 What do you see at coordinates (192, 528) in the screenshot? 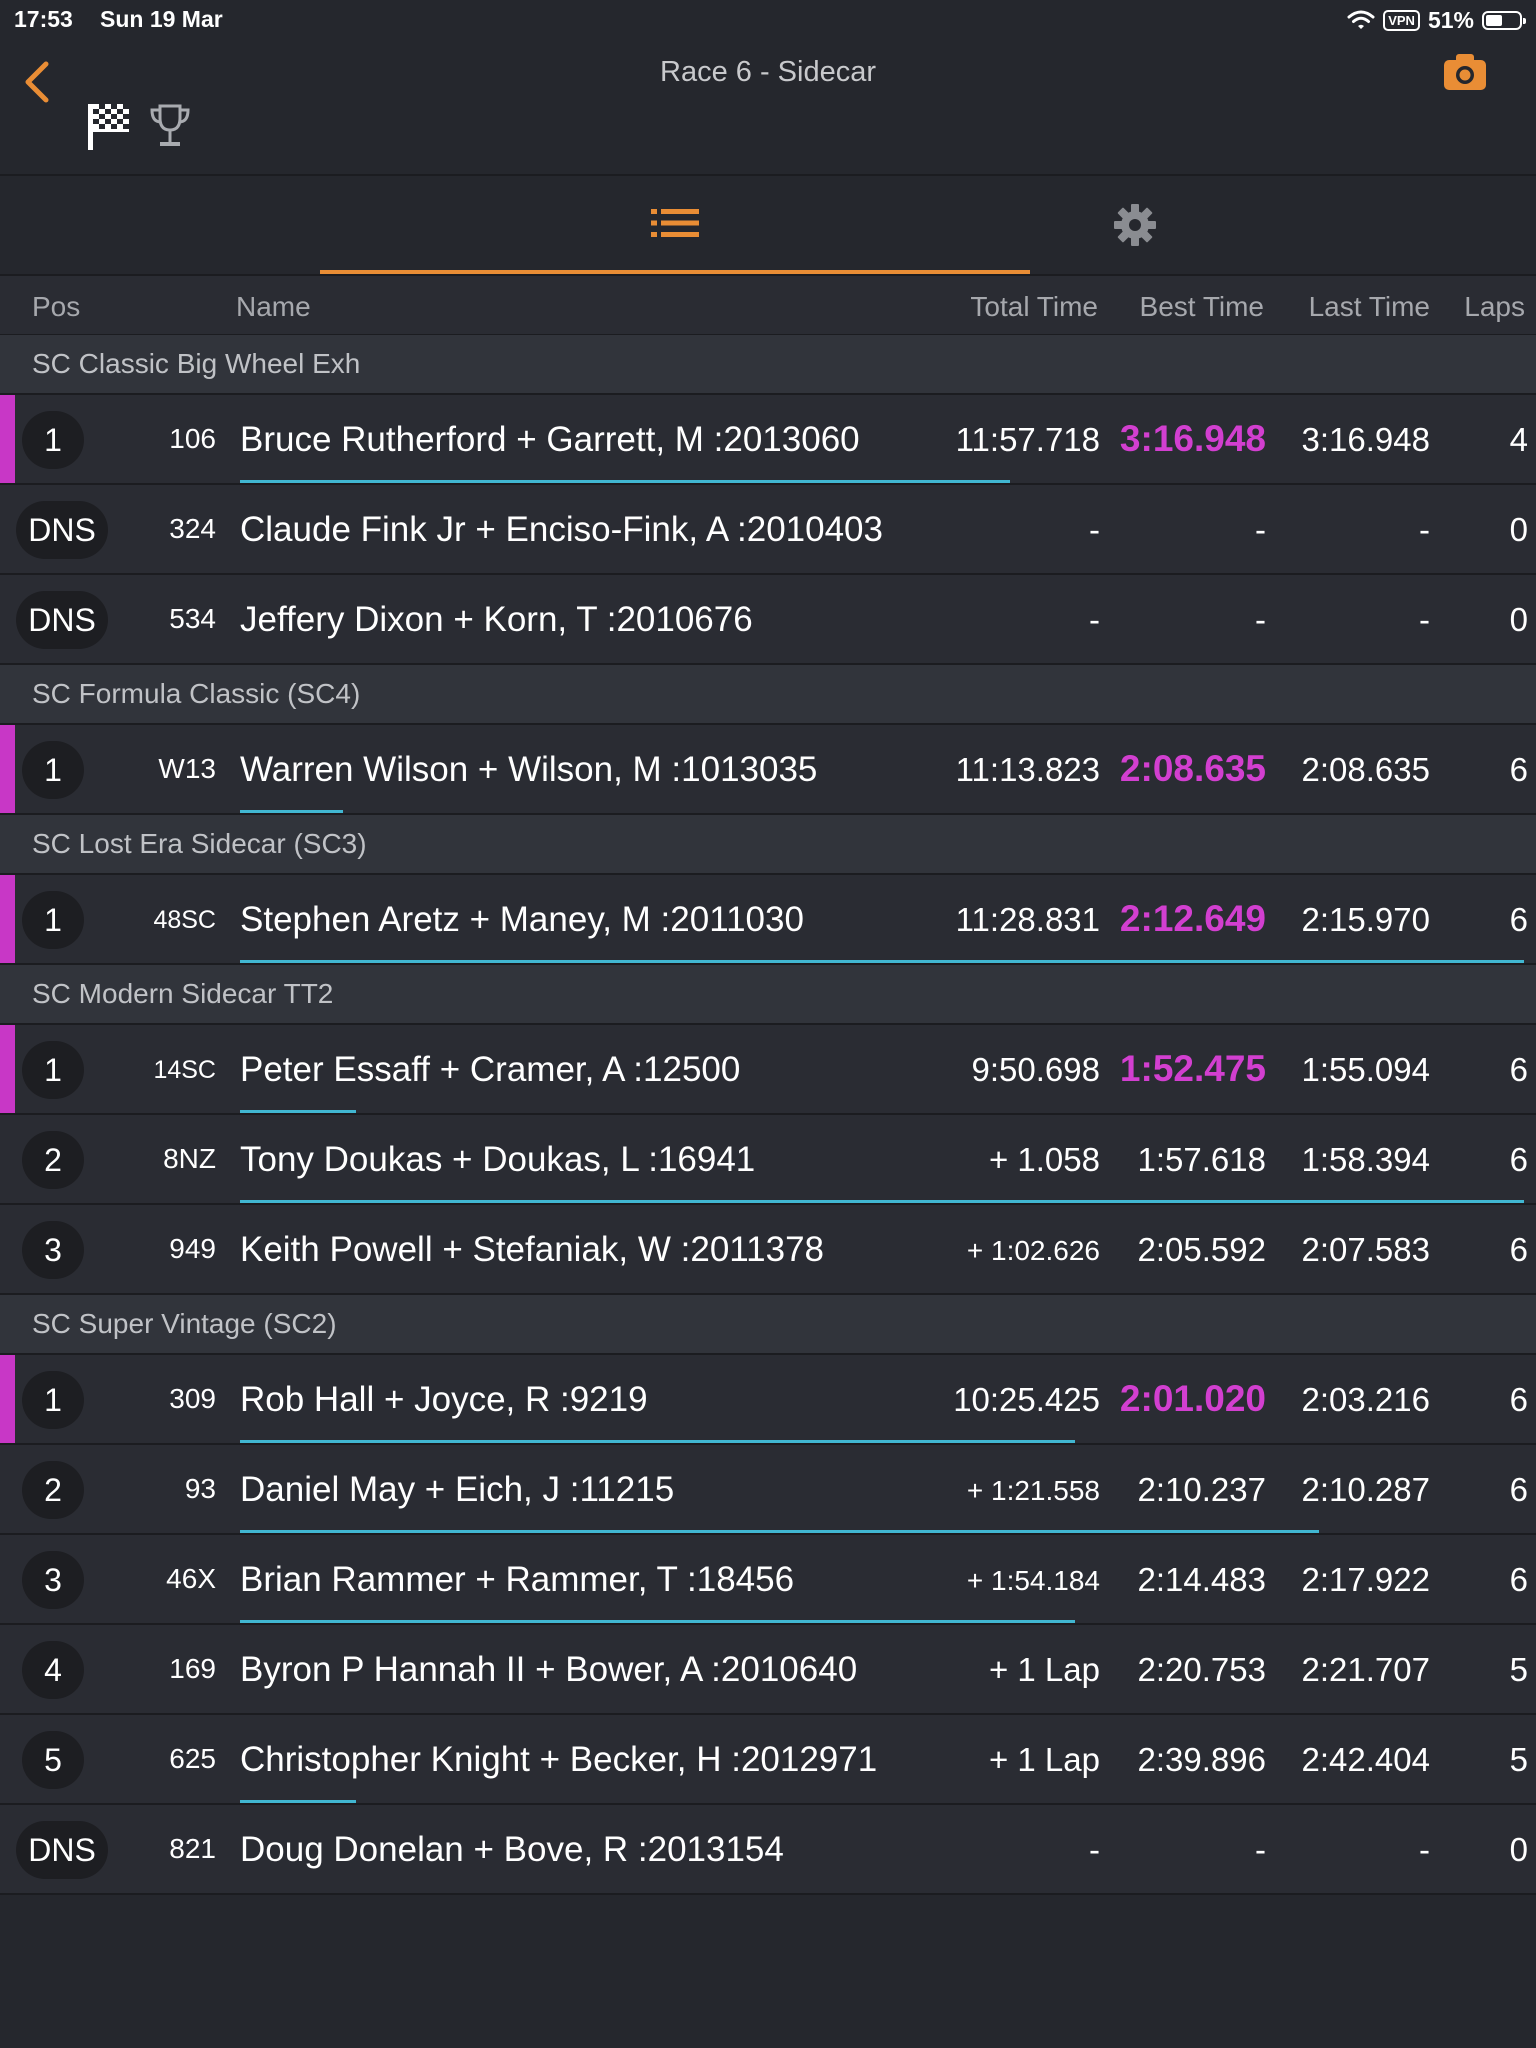
I see `race-number: 324` at bounding box center [192, 528].